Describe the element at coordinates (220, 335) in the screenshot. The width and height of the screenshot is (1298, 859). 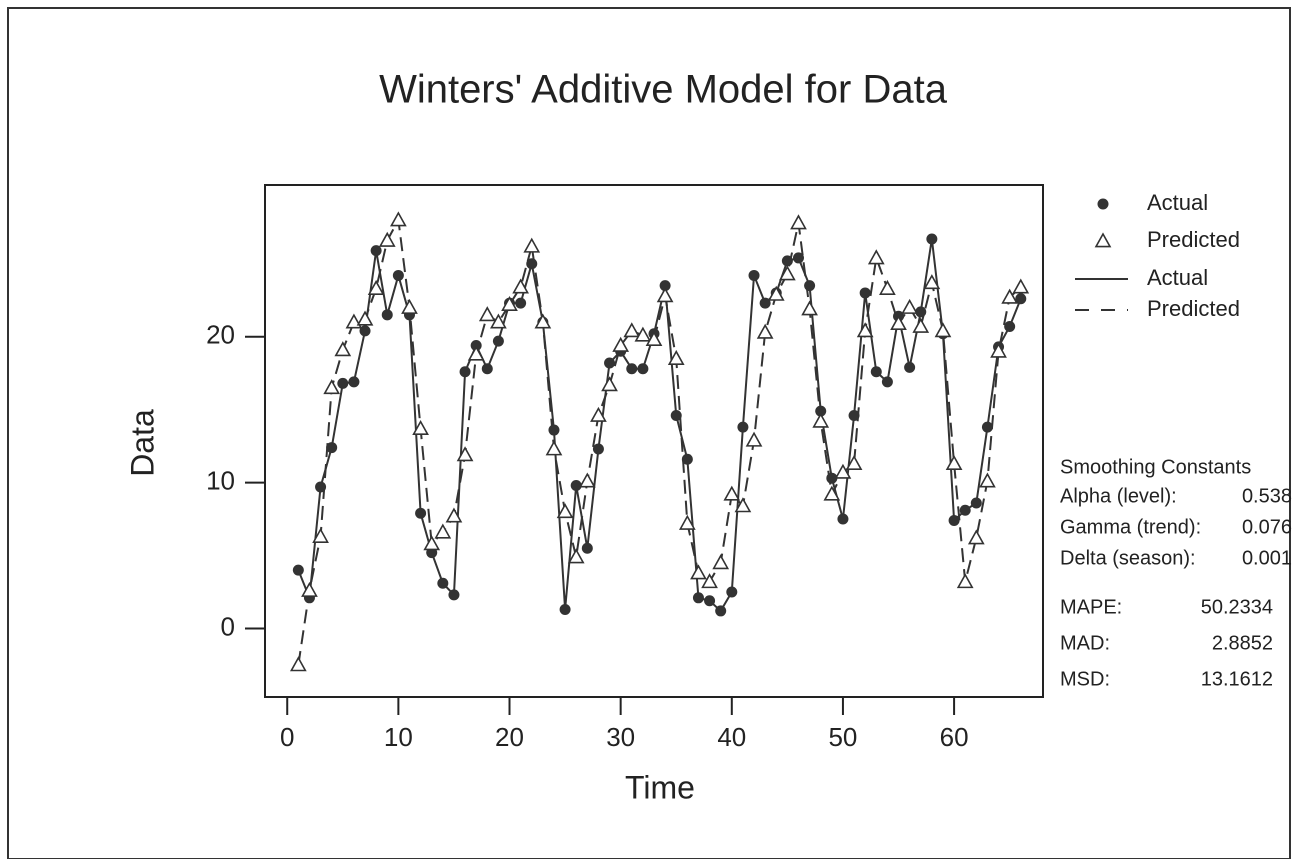
I see `y-tick-label: 20` at that location.